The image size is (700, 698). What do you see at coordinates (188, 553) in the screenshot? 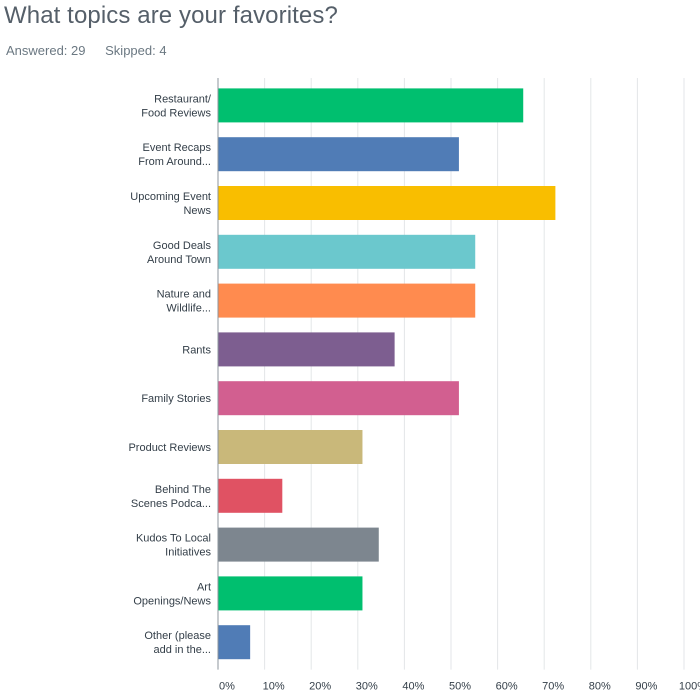
I see `category-label: Initiatives` at bounding box center [188, 553].